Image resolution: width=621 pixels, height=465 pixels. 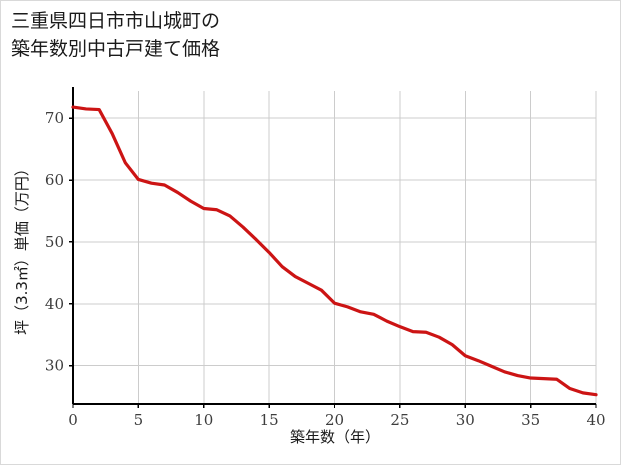 I want to click on y-tick-labels: 30 40 50 60 70, so click(x=54, y=241).